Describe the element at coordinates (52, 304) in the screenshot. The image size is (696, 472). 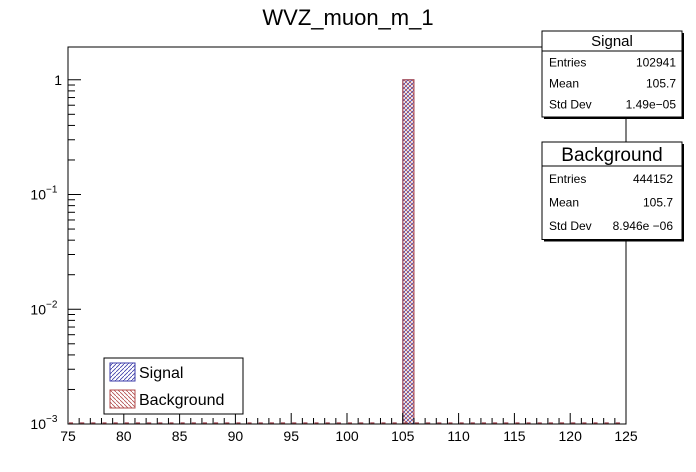
I see `y-tick-exponent: −2` at that location.